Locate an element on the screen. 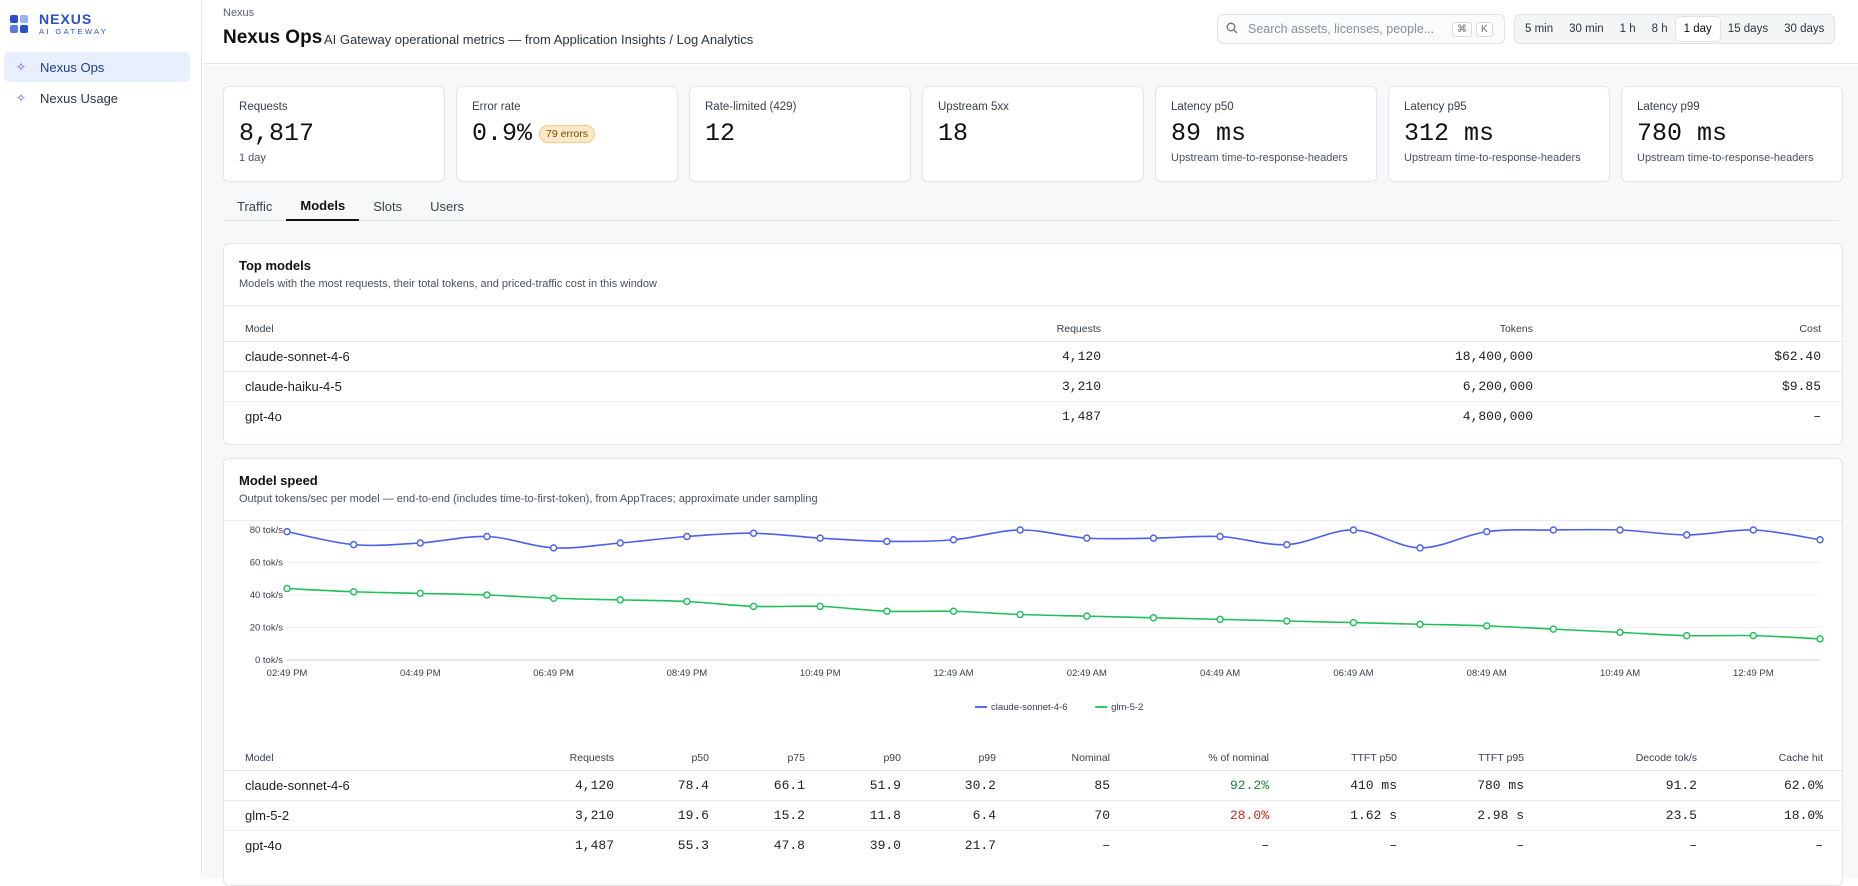 The height and width of the screenshot is (886, 1858). x-tick-label: 02:49 AM is located at coordinates (1087, 673).